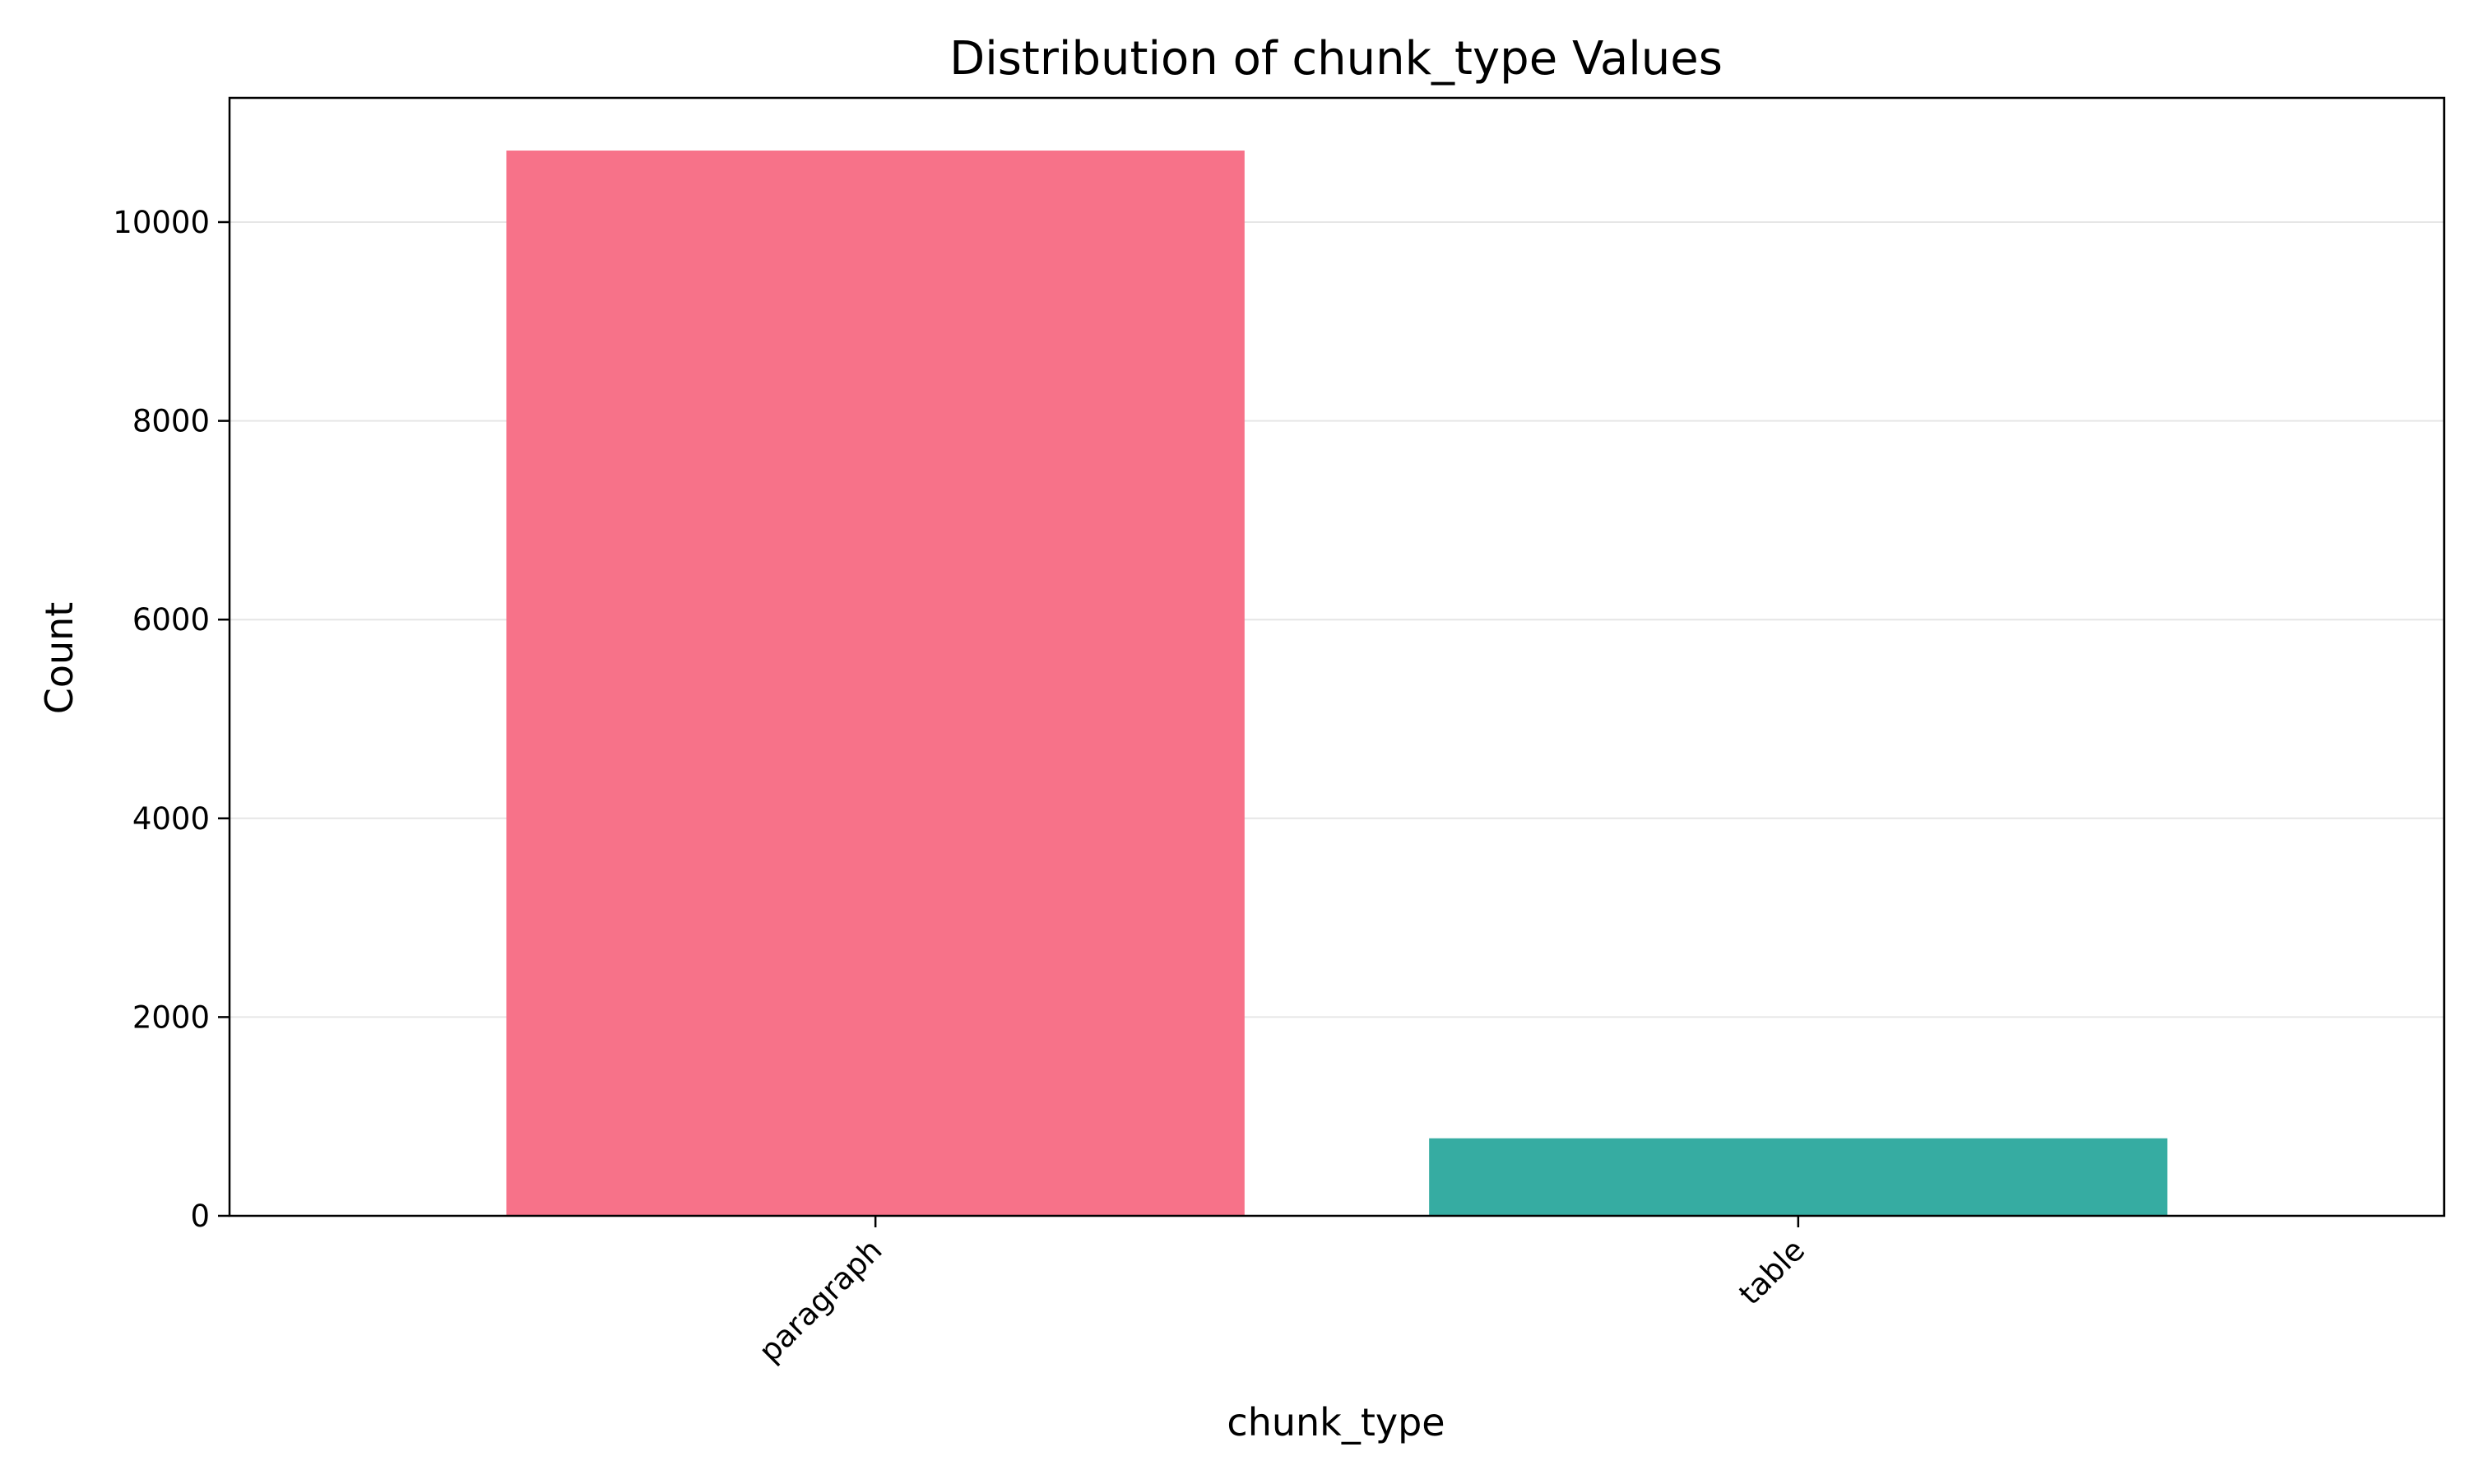 This screenshot has height=1484, width=2468. Describe the element at coordinates (171, 819) in the screenshot. I see `y-tick-label: 4000` at that location.